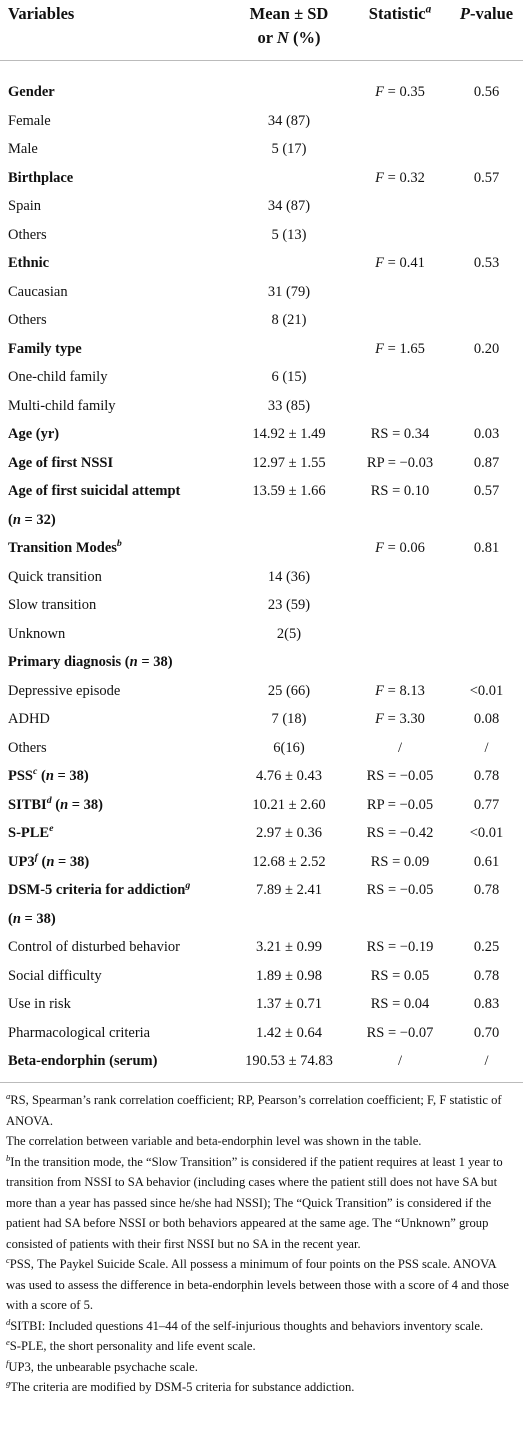 This screenshot has width=523, height=1439. What do you see at coordinates (486, 719) in the screenshot?
I see `cell-text: 0.08` at bounding box center [486, 719].